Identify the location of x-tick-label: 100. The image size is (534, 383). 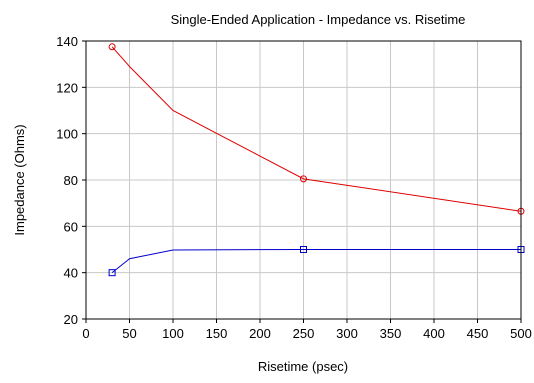
(173, 333).